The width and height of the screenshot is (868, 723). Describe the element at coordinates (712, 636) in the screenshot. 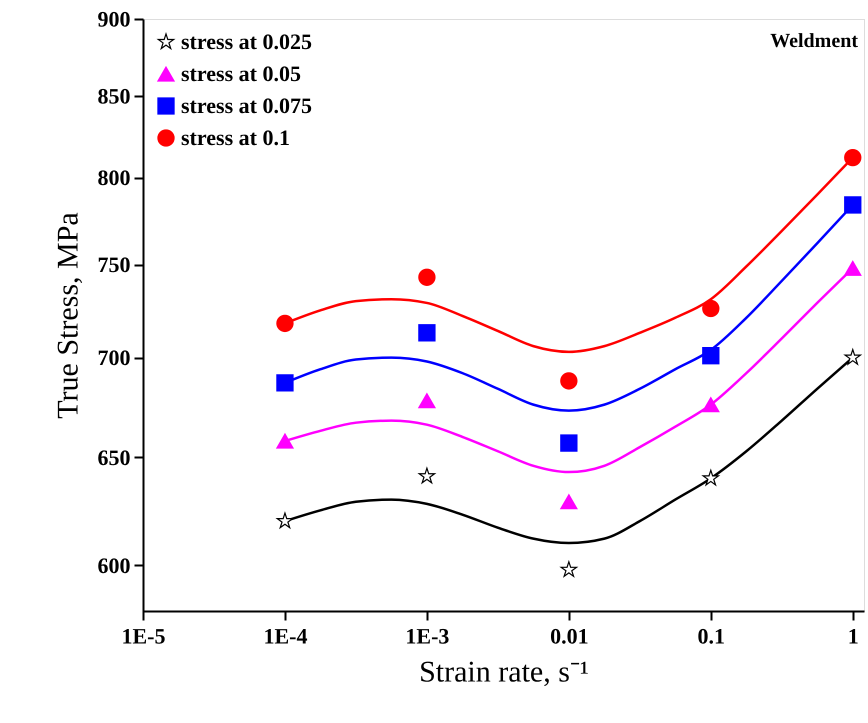

I see `x-tick-label: 0.1` at that location.